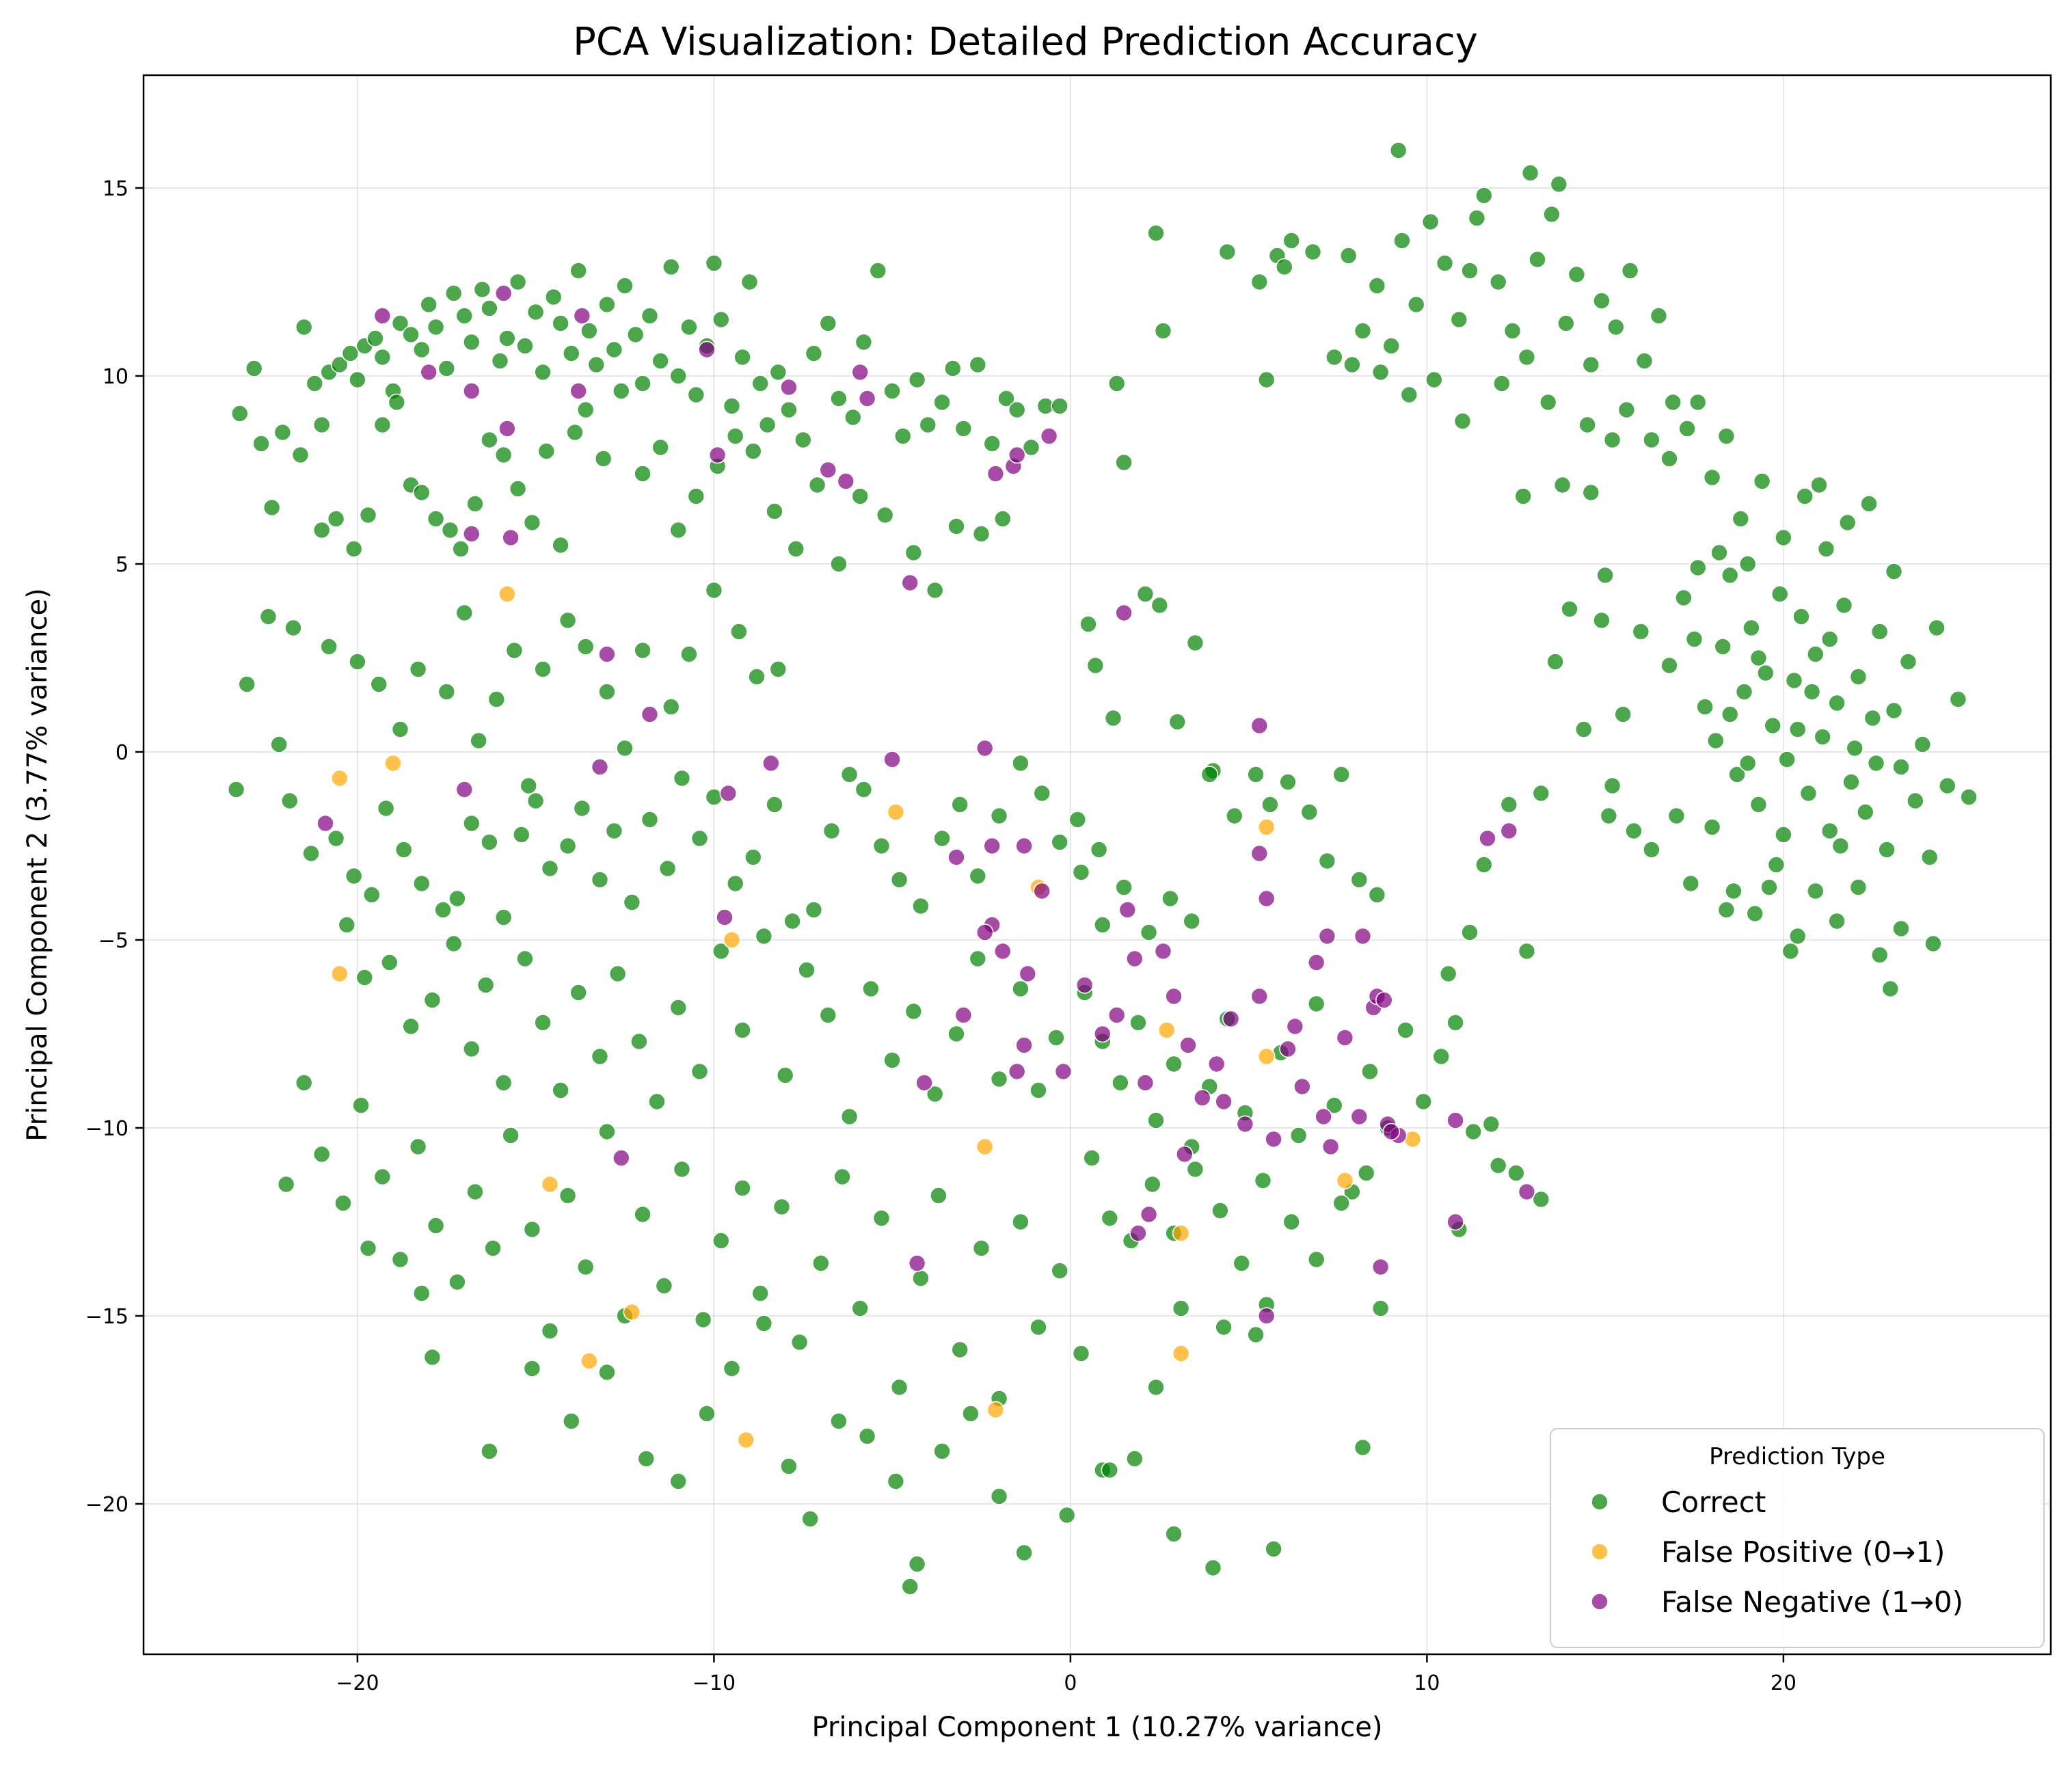 The image size is (2072, 1765). I want to click on legend-marker-false-negative, so click(1600, 1602).